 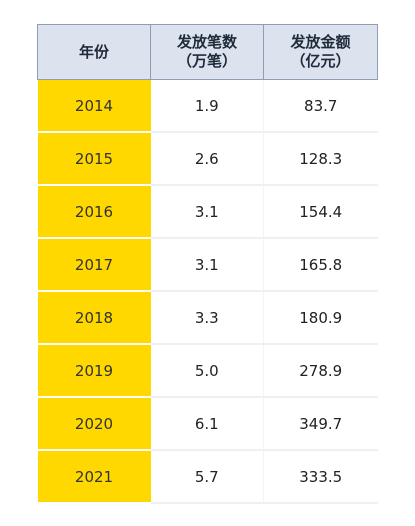 I want to click on amount-cell: 83.7, so click(x=320, y=106).